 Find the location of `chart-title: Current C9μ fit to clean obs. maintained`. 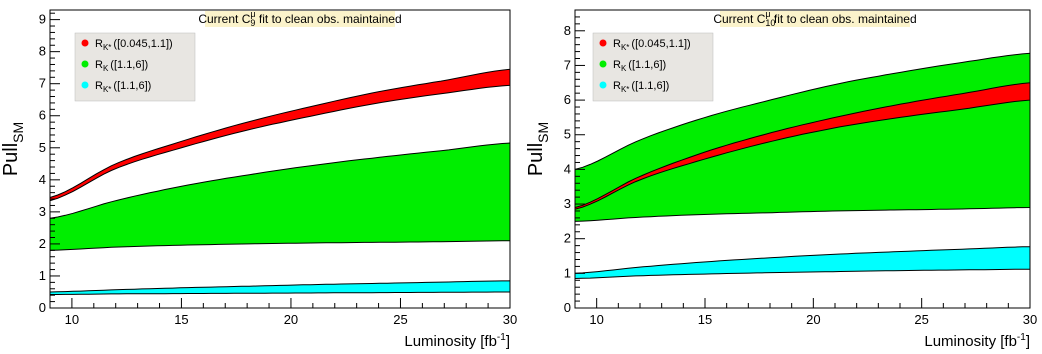

chart-title: Current C9μ fit to clean obs. maintained is located at coordinates (299, 18).